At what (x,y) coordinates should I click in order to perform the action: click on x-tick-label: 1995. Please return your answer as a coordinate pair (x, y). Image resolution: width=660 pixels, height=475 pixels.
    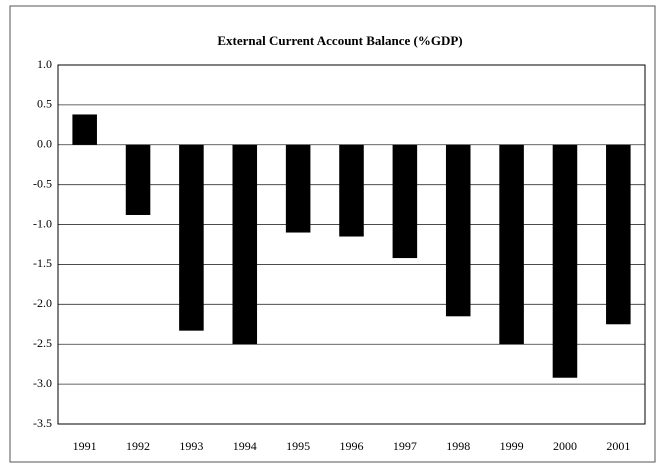
    Looking at the image, I should click on (298, 446).